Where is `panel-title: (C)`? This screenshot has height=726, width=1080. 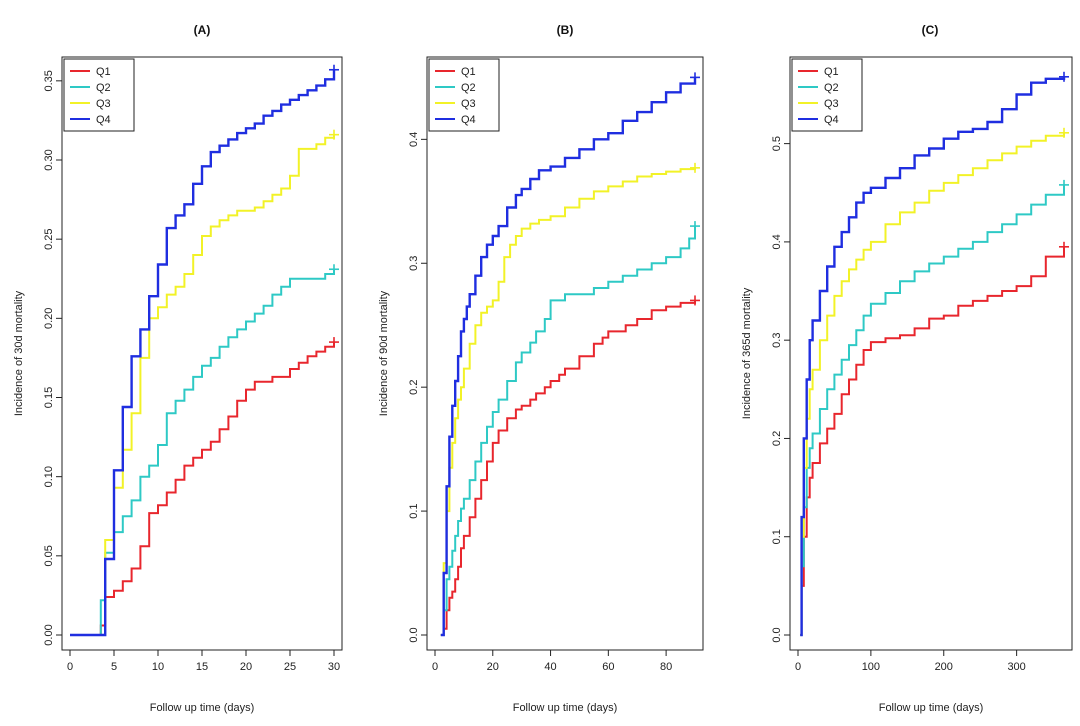
panel-title: (C) is located at coordinates (930, 30).